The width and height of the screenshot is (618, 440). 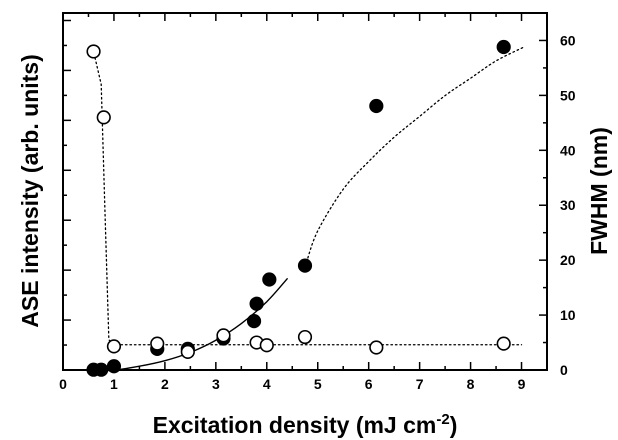 I want to click on y-right-tick-label: 10, so click(x=568, y=315).